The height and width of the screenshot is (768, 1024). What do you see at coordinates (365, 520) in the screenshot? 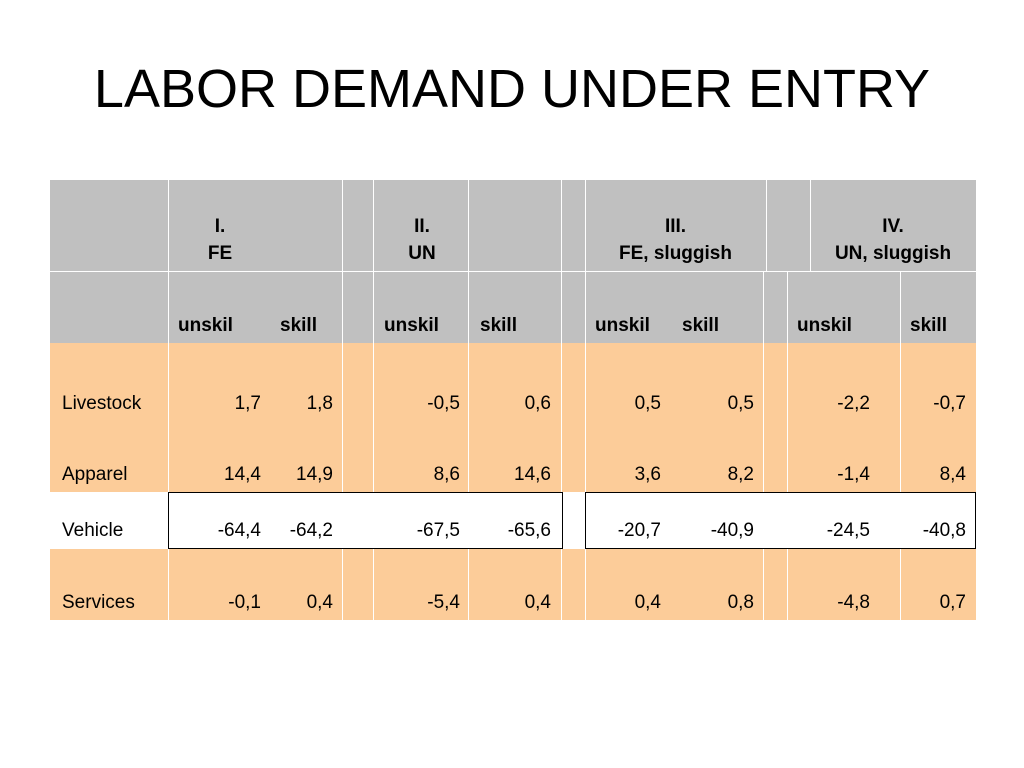
I see `vehicle-row-box-left` at bounding box center [365, 520].